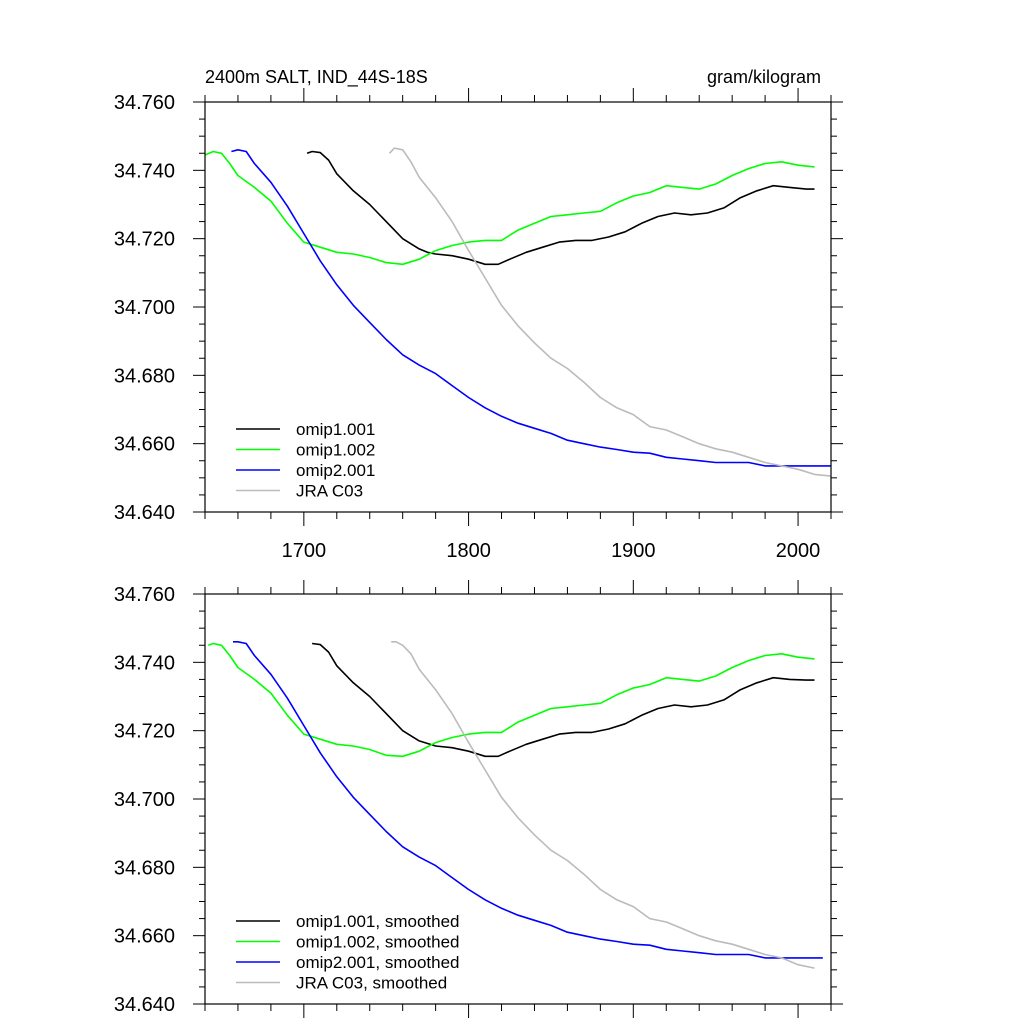  I want to click on x-tick-label: 1900, so click(633, 551).